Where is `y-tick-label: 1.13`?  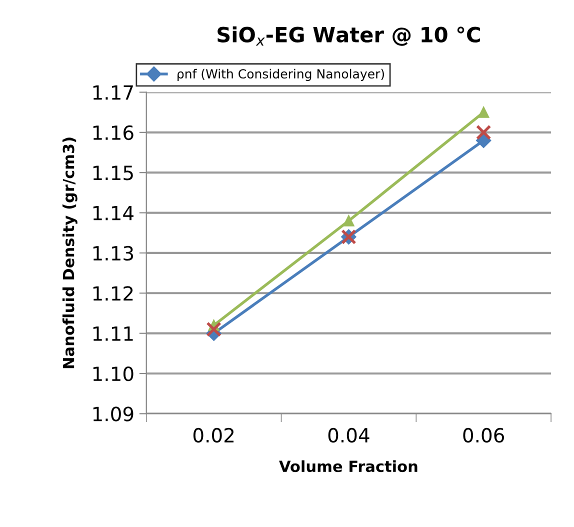
y-tick-label: 1.13 is located at coordinates (113, 253).